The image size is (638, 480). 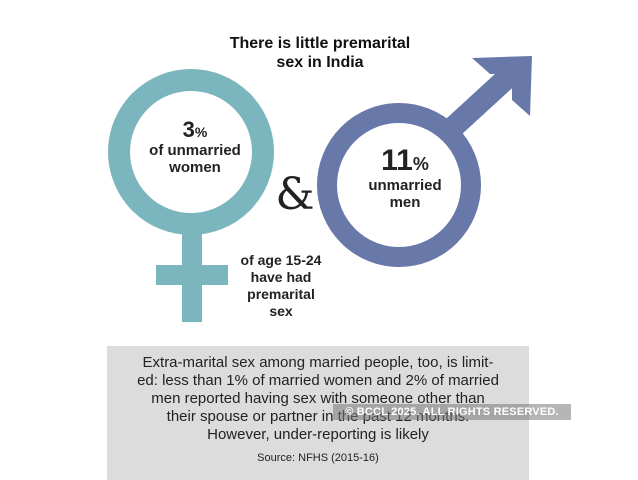 I want to click on title-line-2: sex in India, so click(x=320, y=62).